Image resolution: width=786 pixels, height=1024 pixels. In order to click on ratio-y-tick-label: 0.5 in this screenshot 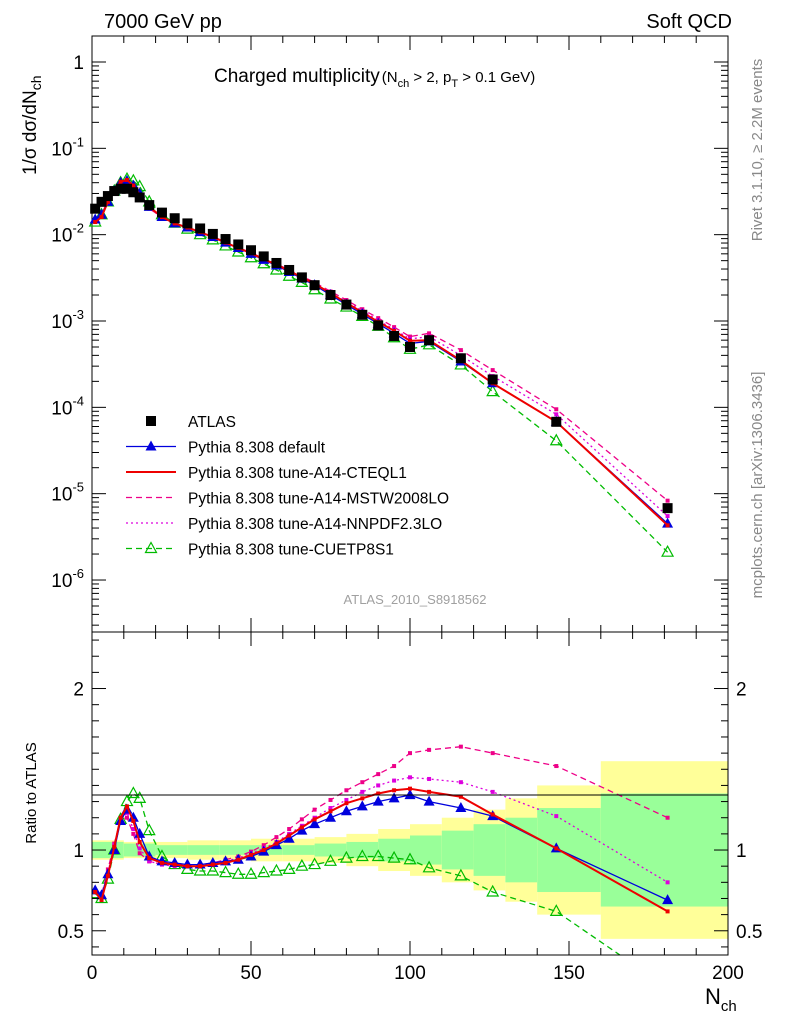, I will do `click(71, 932)`.